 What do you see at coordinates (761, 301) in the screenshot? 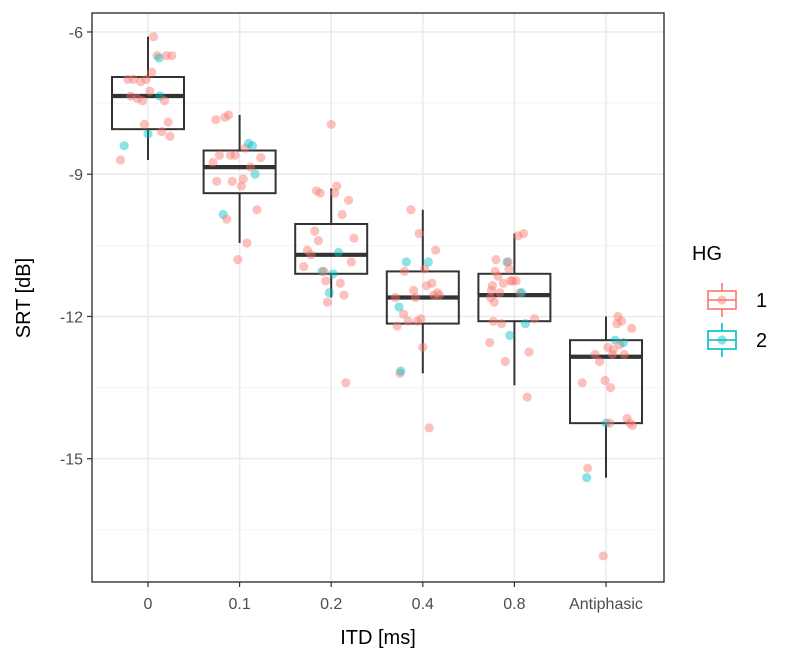
I see `legend-label: 1` at bounding box center [761, 301].